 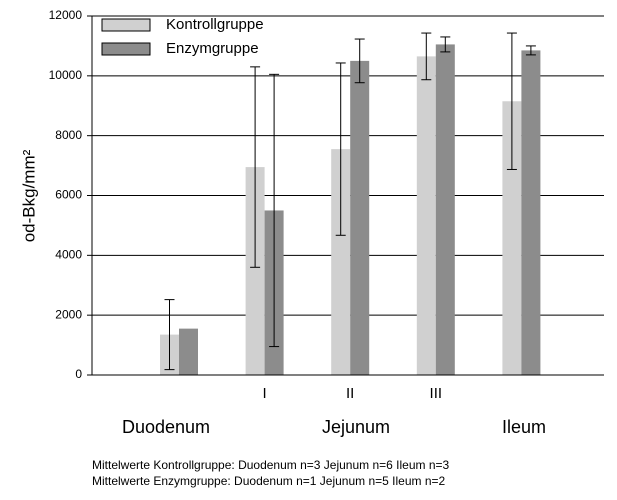 I want to click on y-tick-label: 12000, so click(x=66, y=15).